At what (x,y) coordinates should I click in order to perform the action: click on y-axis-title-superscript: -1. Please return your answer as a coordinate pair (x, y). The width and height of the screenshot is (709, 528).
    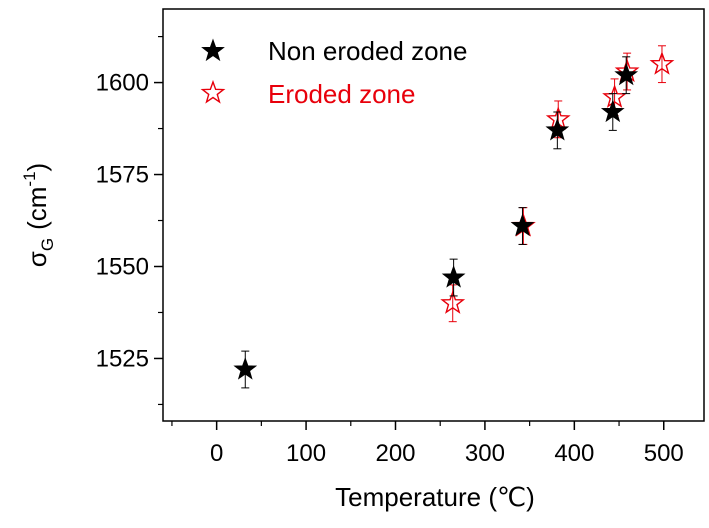
    Looking at the image, I should click on (29, 178).